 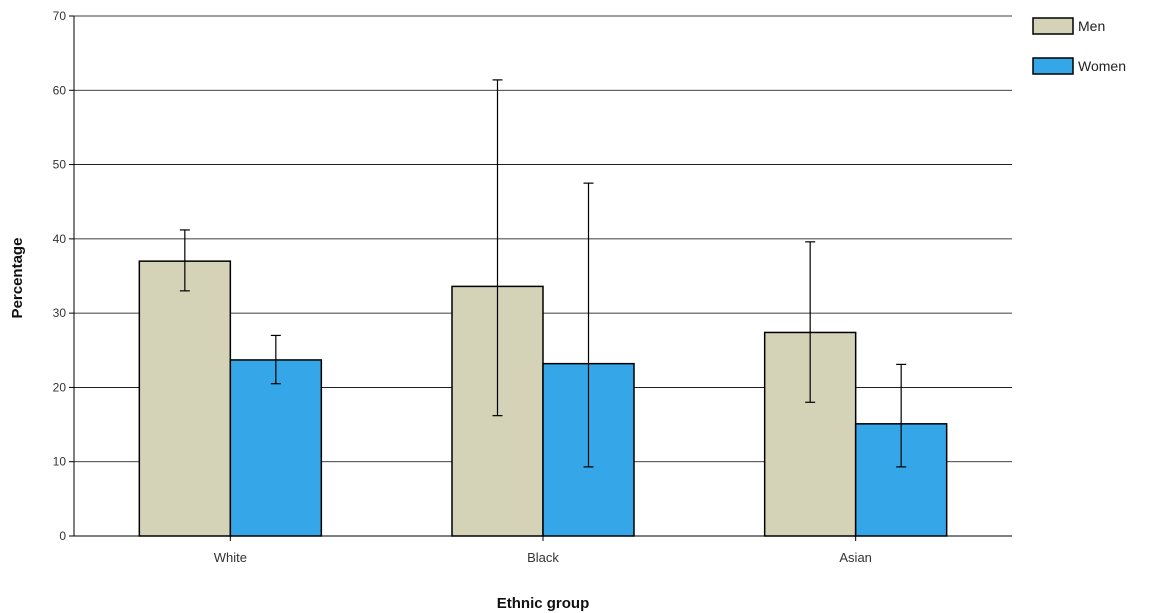 I want to click on legend: Men Women, so click(x=1079, y=46).